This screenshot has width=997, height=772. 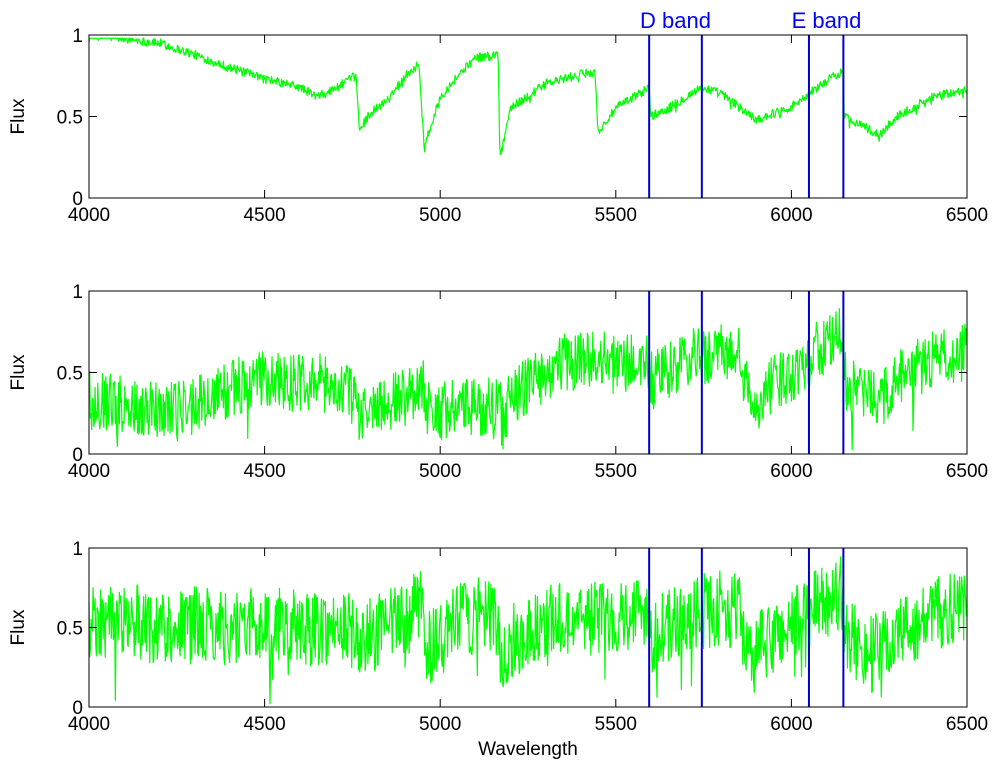 I want to click on x-axis-label: Wavelength, so click(x=528, y=749).